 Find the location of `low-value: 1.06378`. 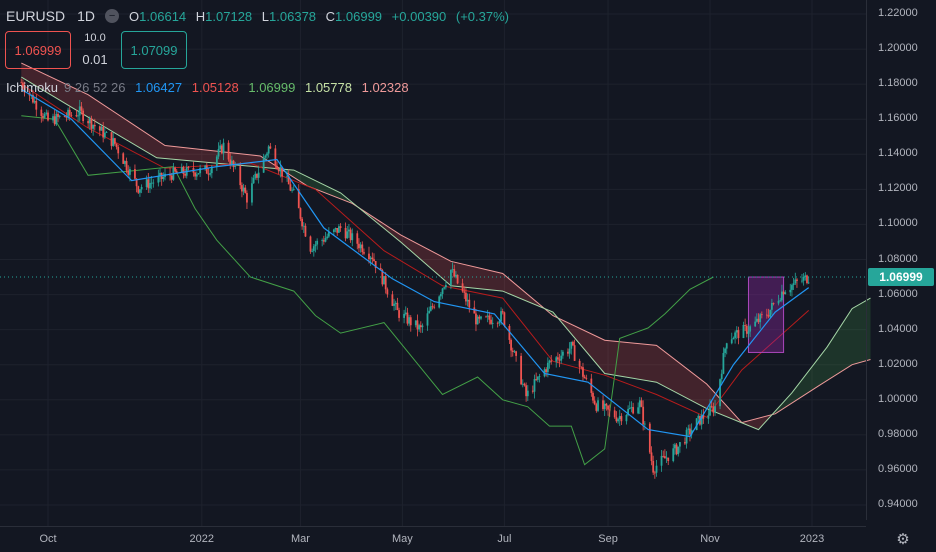

low-value: 1.06378 is located at coordinates (293, 16).